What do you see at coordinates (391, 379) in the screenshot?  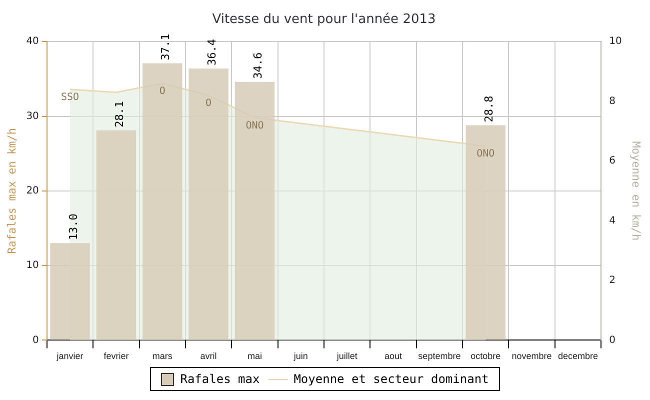 I see `legend-label: Moyenne et secteur dominant` at bounding box center [391, 379].